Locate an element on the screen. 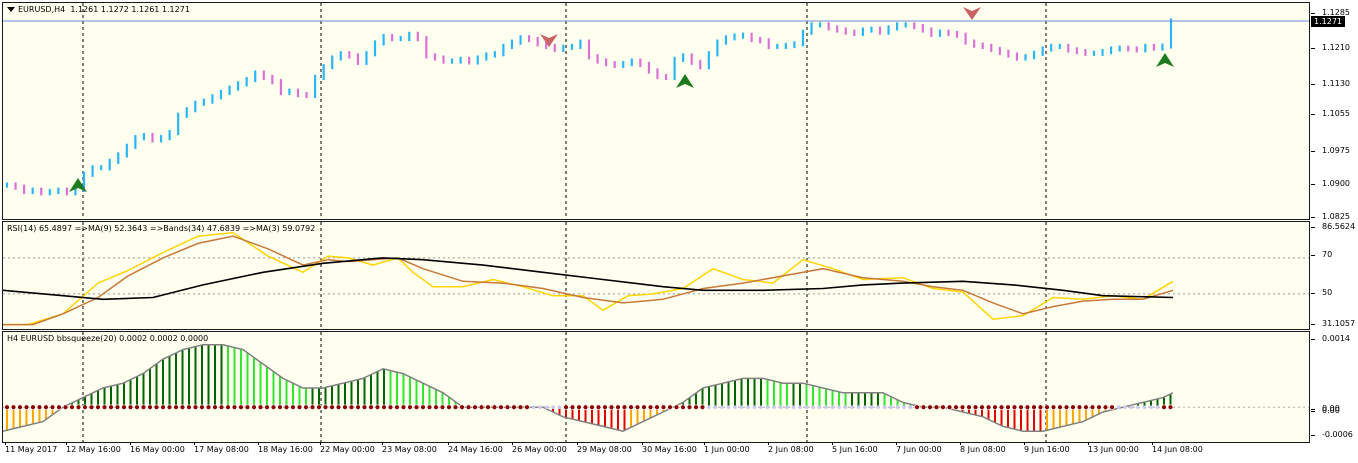 This screenshot has width=1358, height=463. rsi-tick: 70 is located at coordinates (1321, 254).